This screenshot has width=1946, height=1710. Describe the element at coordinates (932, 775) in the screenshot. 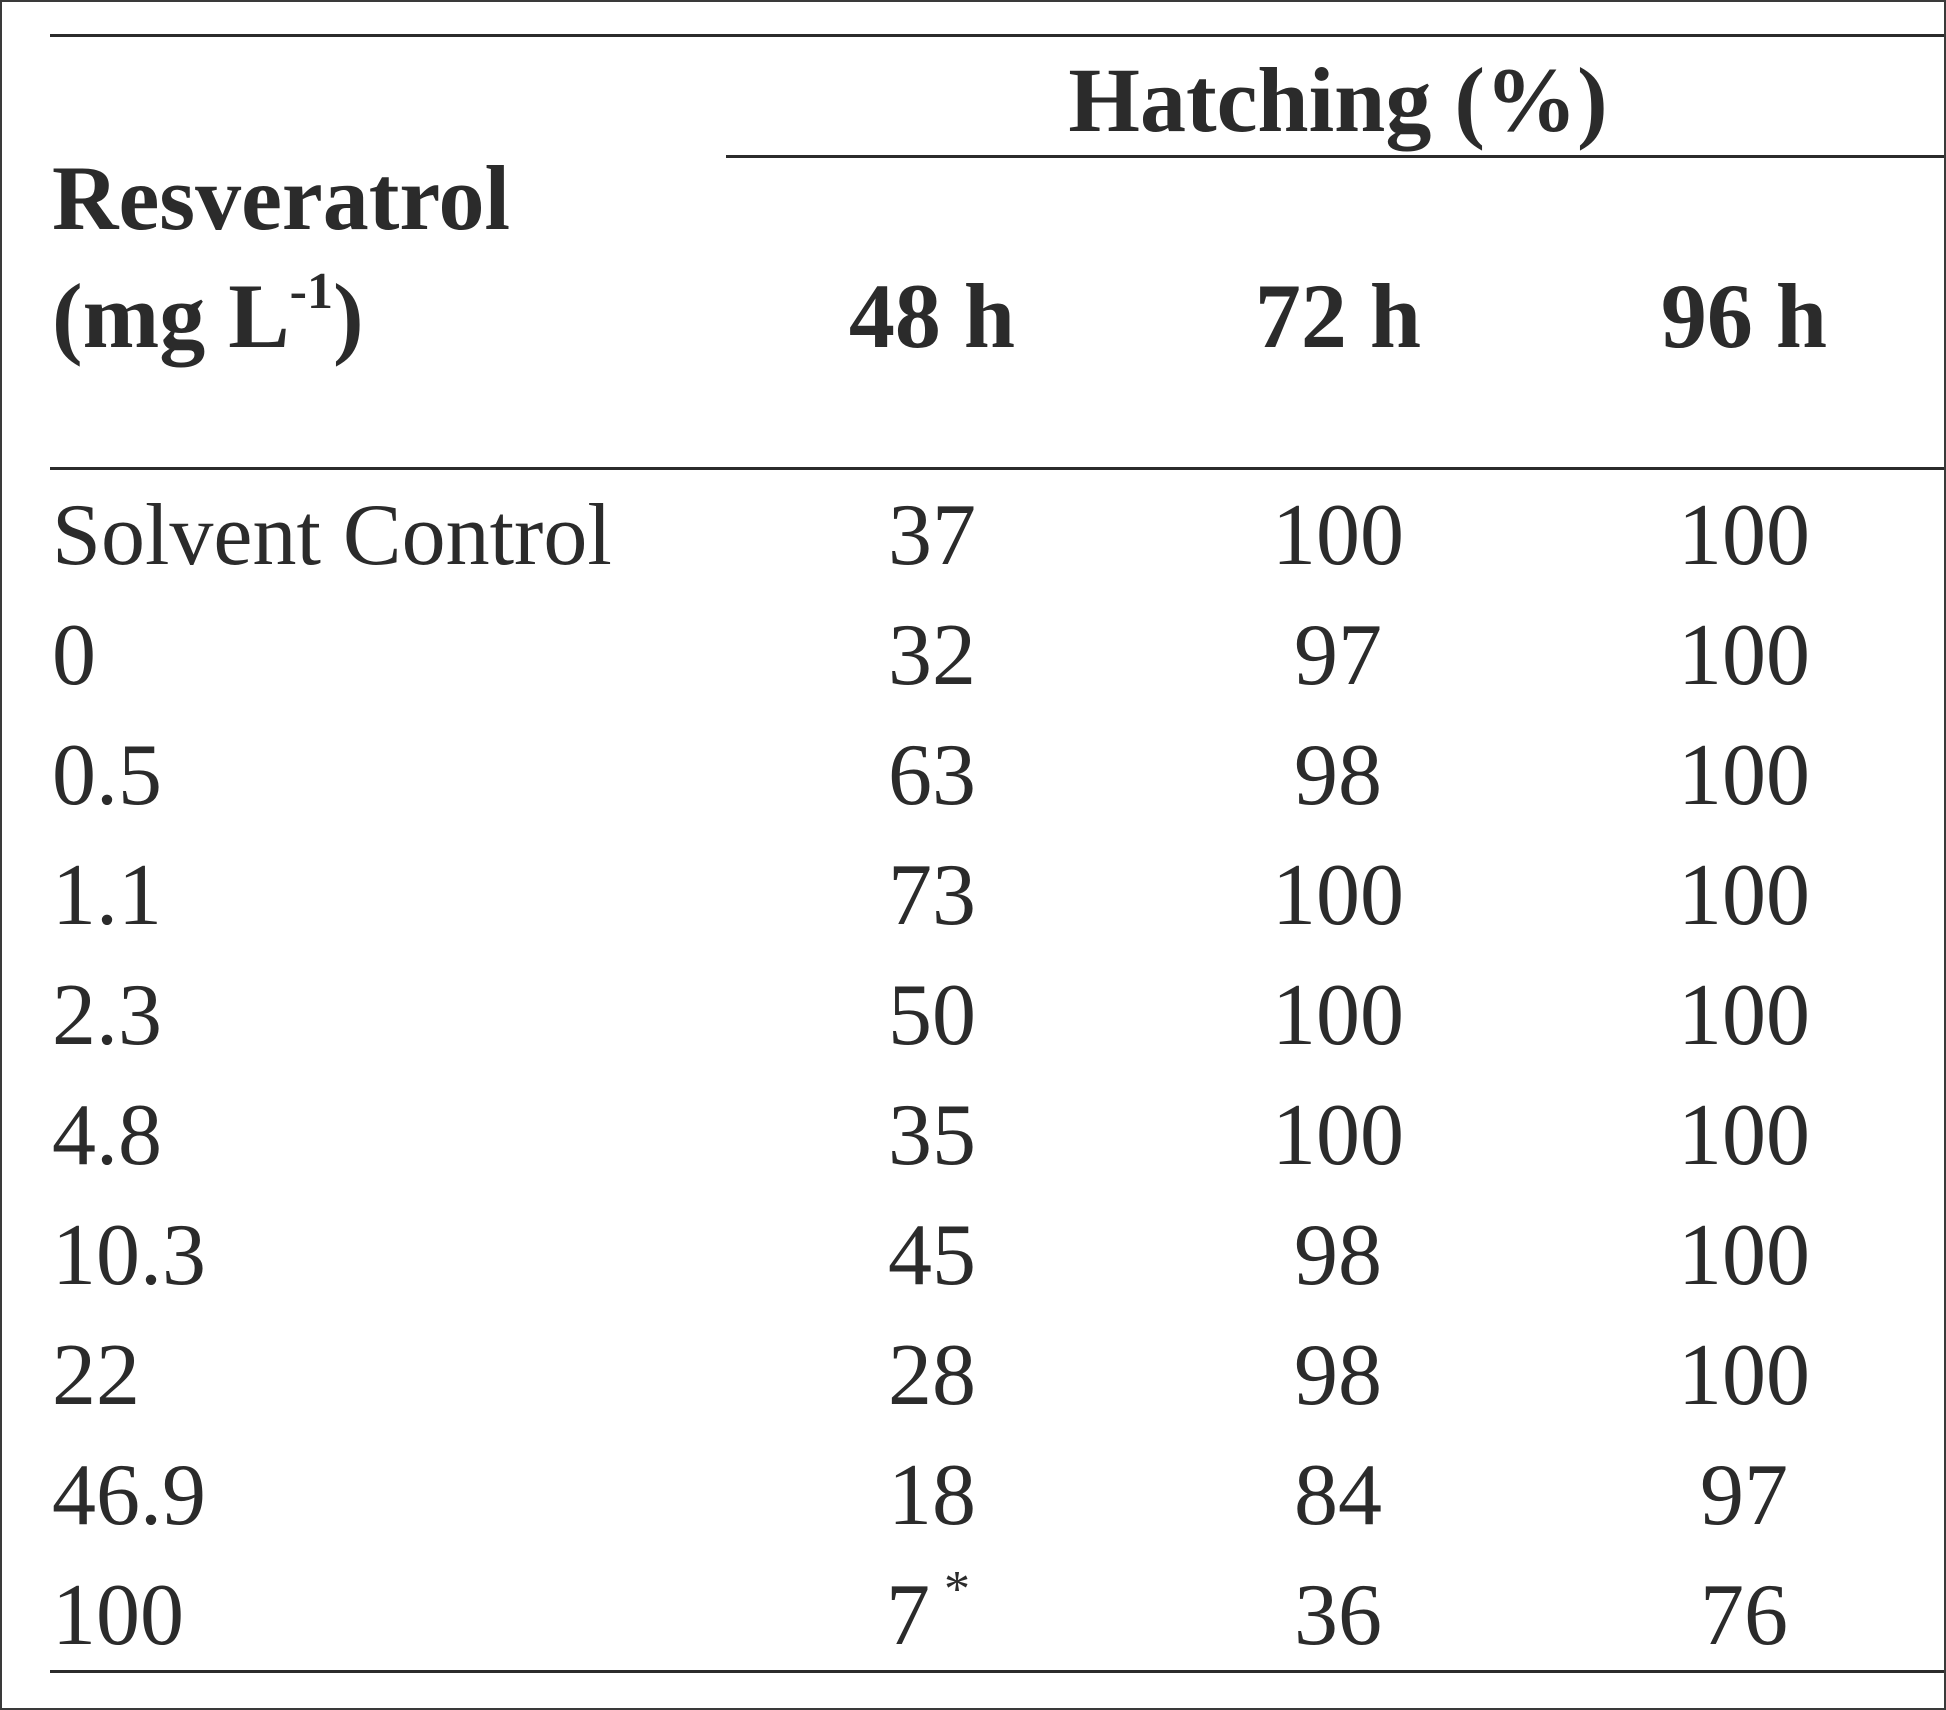

I see `cell-48h: 63` at that location.